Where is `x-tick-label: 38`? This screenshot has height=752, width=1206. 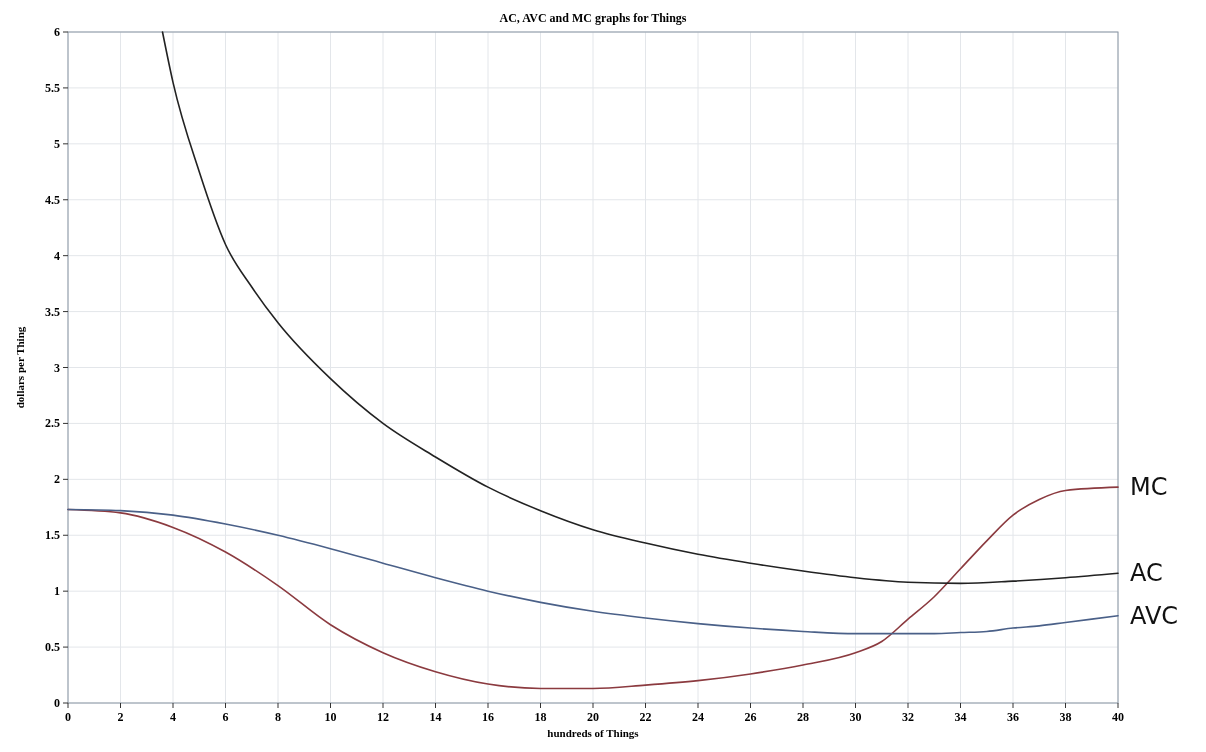 x-tick-label: 38 is located at coordinates (1065, 717).